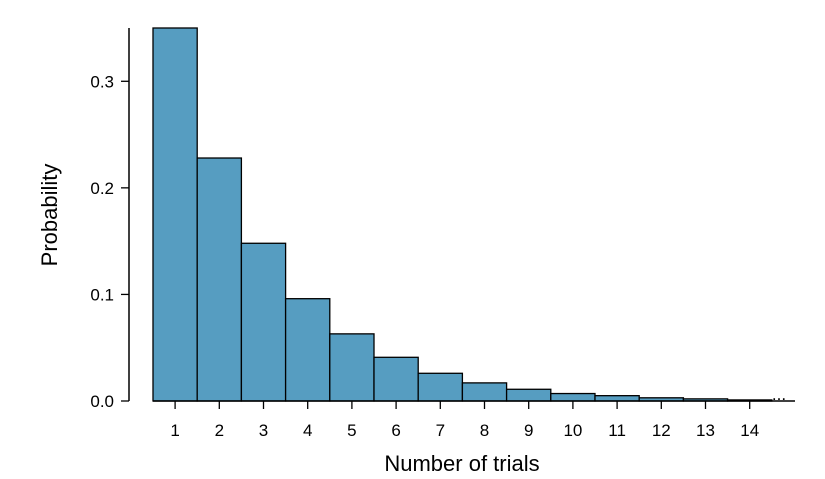  I want to click on y-tick-label-1: 0.1, so click(102, 294).